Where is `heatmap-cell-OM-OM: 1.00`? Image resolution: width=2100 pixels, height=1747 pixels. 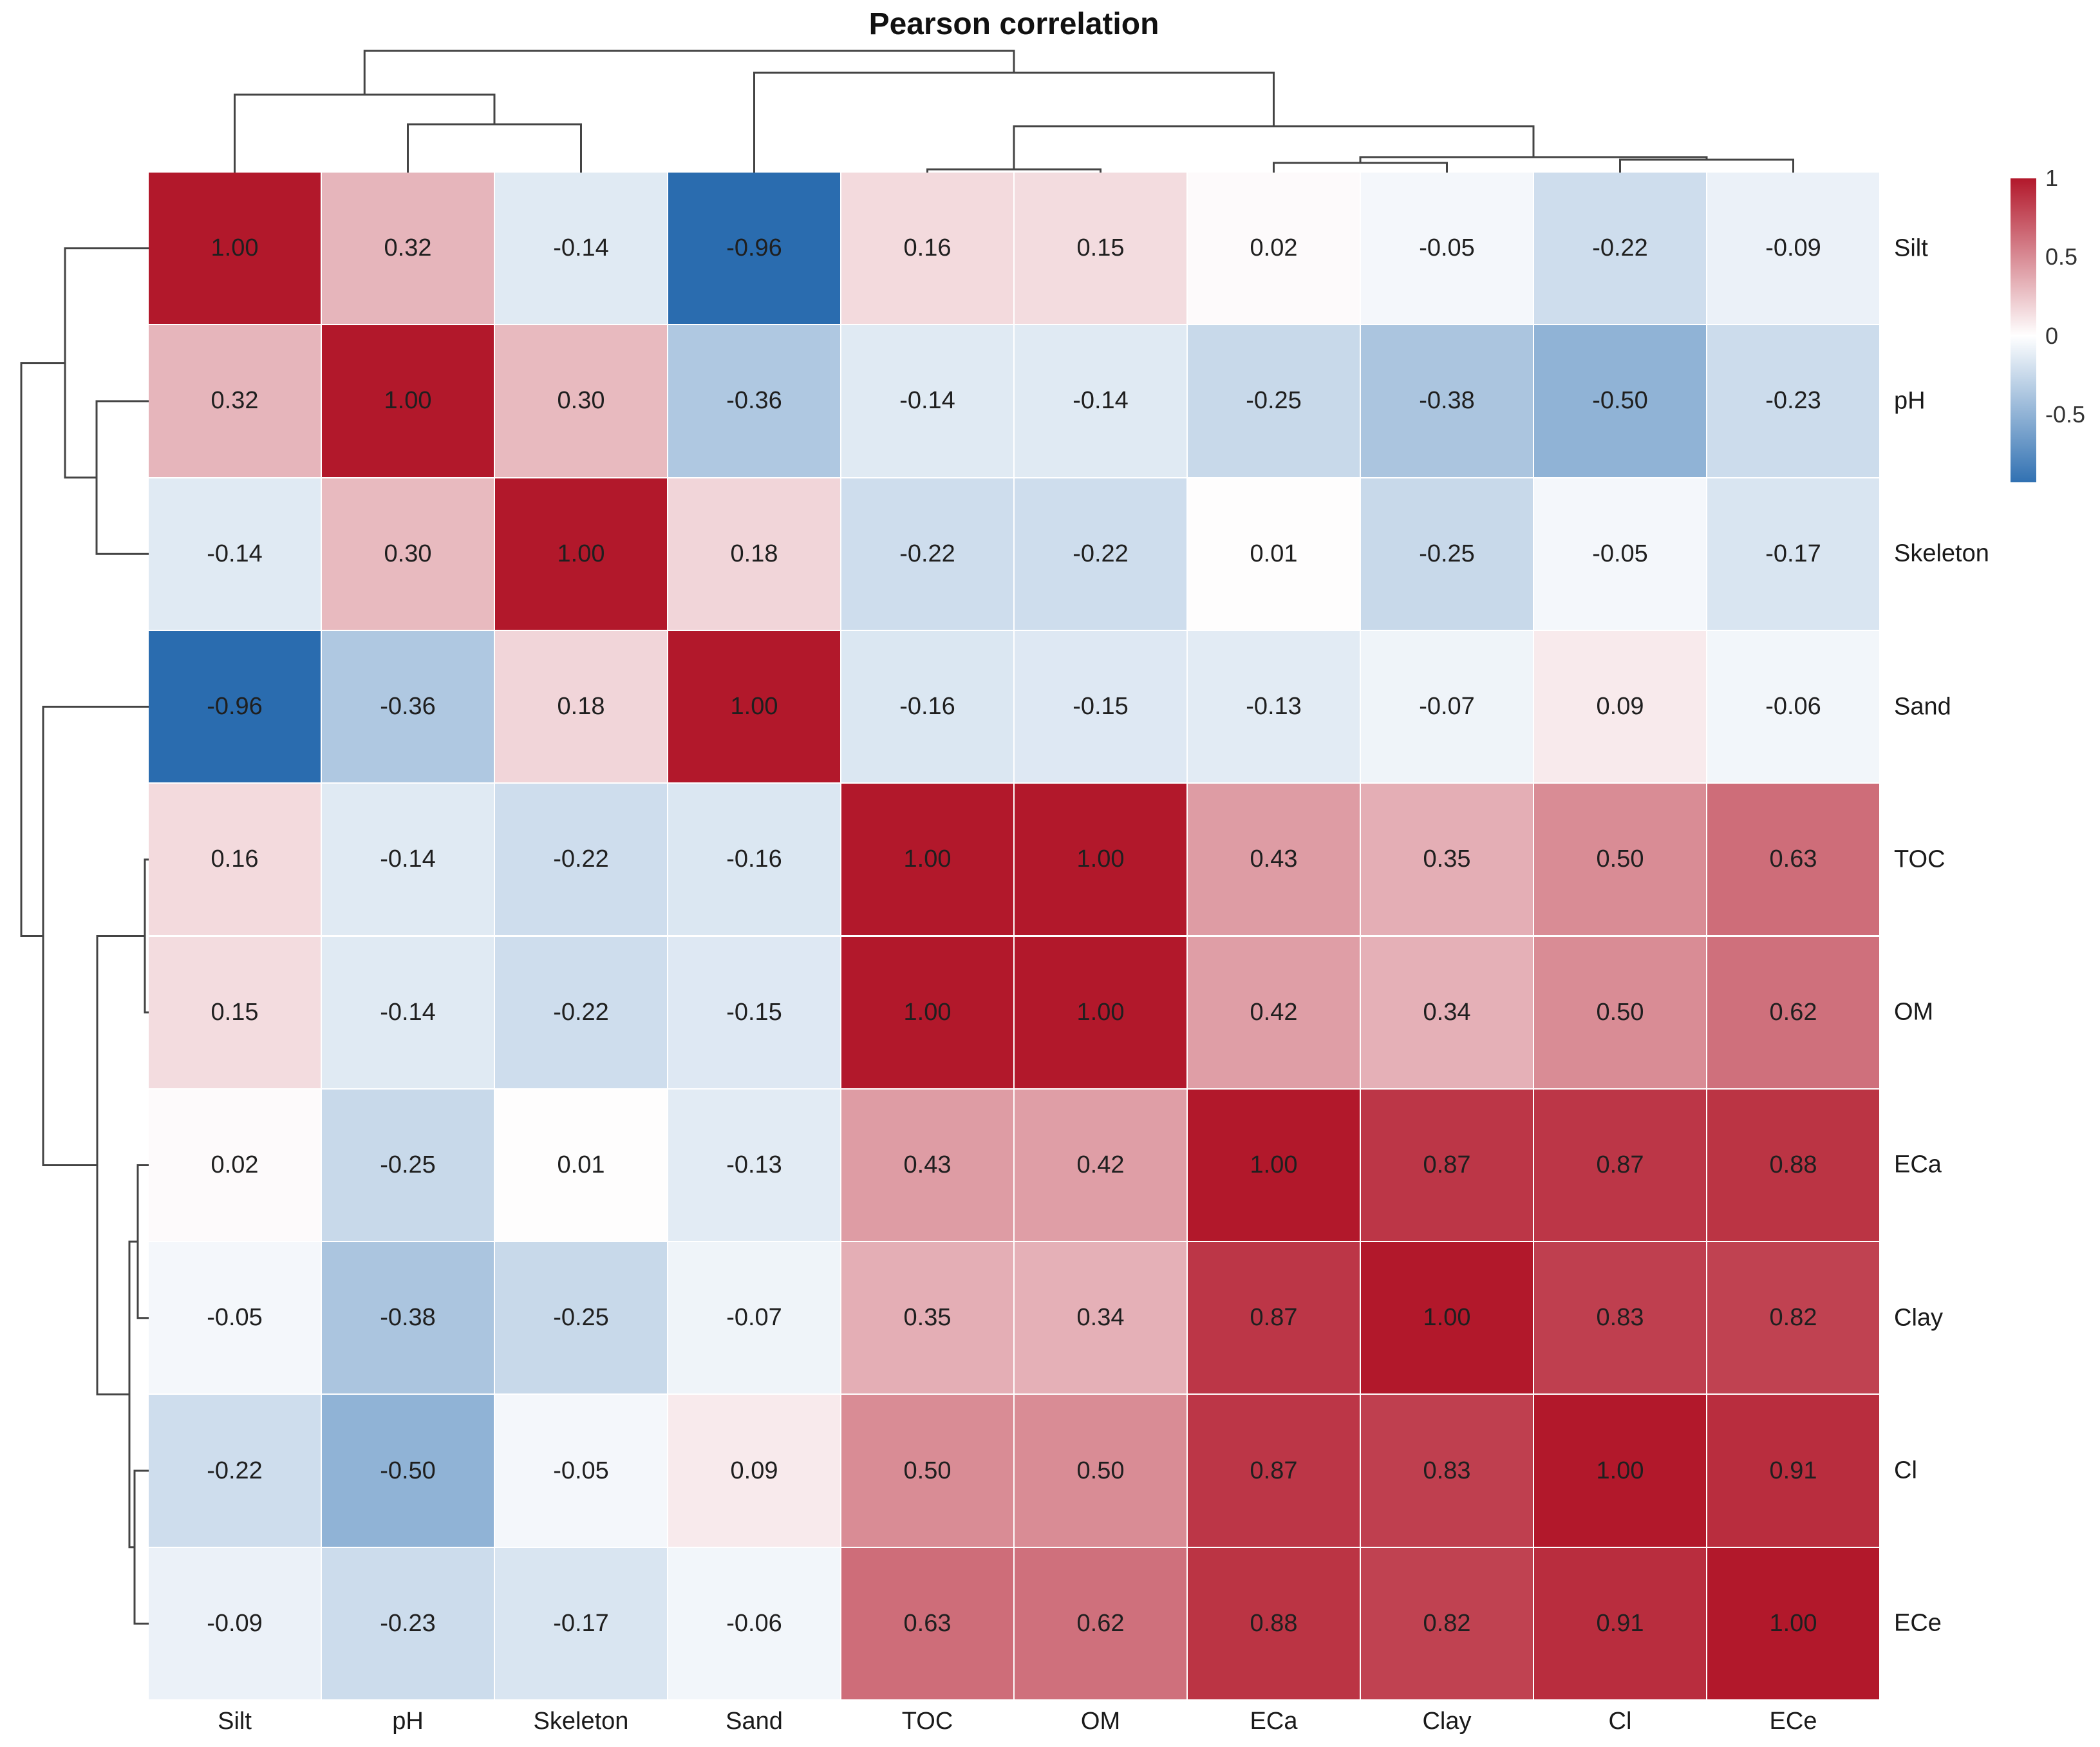 heatmap-cell-OM-OM: 1.00 is located at coordinates (1100, 1012).